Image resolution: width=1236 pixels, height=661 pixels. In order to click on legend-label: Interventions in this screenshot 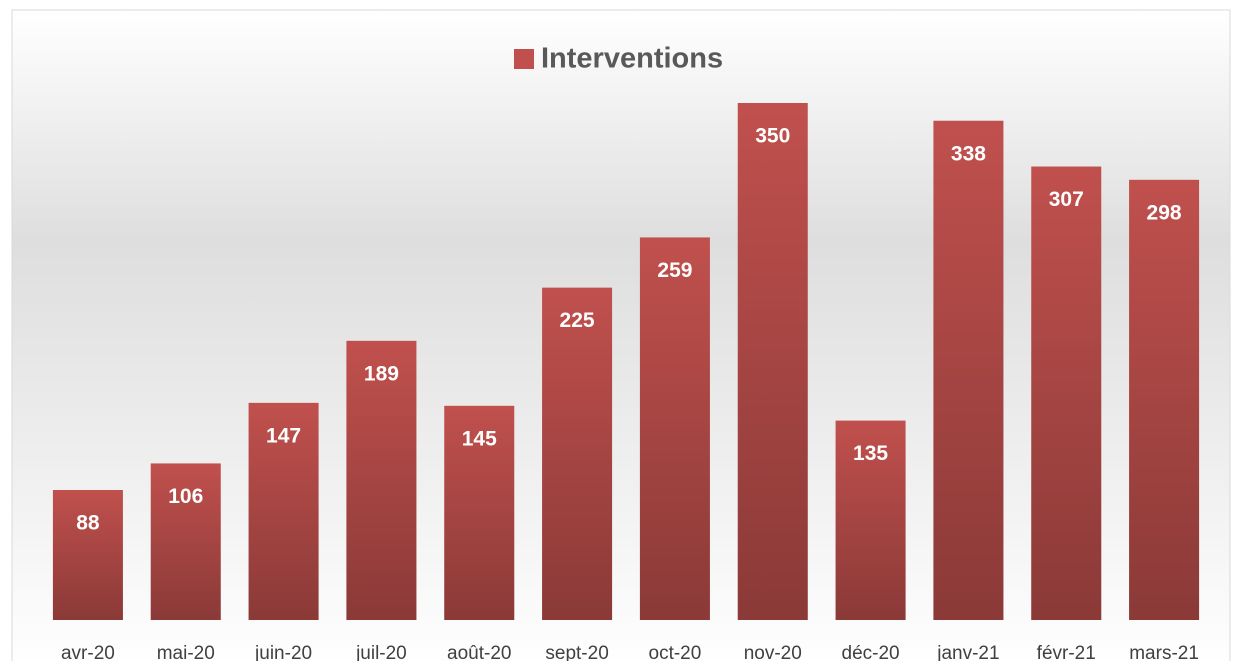, I will do `click(632, 59)`.